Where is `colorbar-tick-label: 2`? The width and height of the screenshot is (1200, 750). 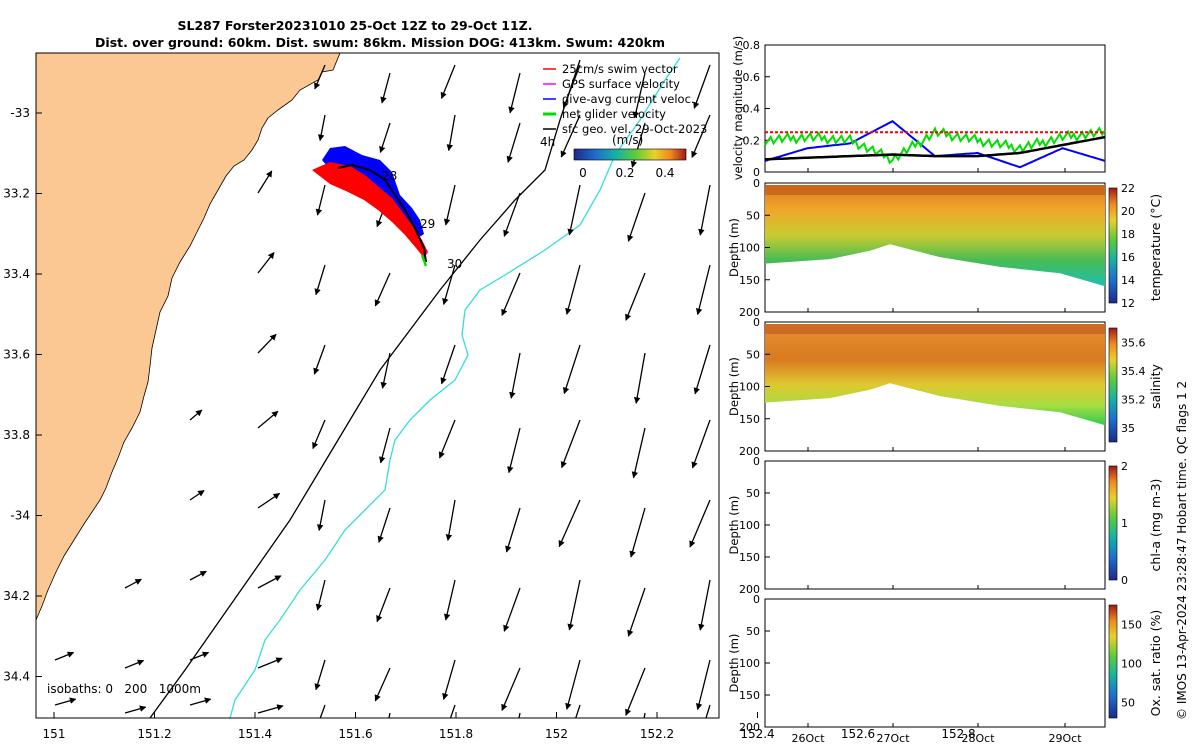
colorbar-tick-label: 2 is located at coordinates (1124, 466).